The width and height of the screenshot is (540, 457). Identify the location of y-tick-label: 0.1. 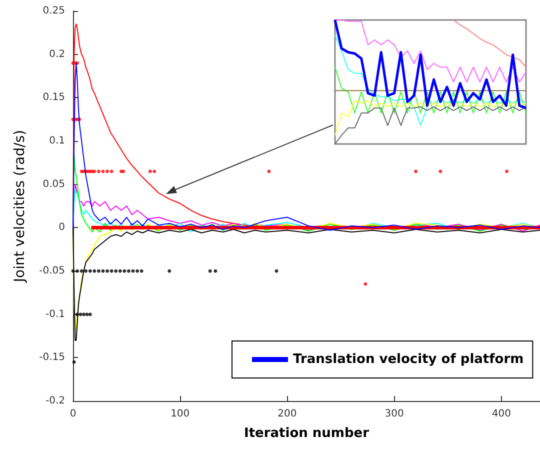
(57, 141).